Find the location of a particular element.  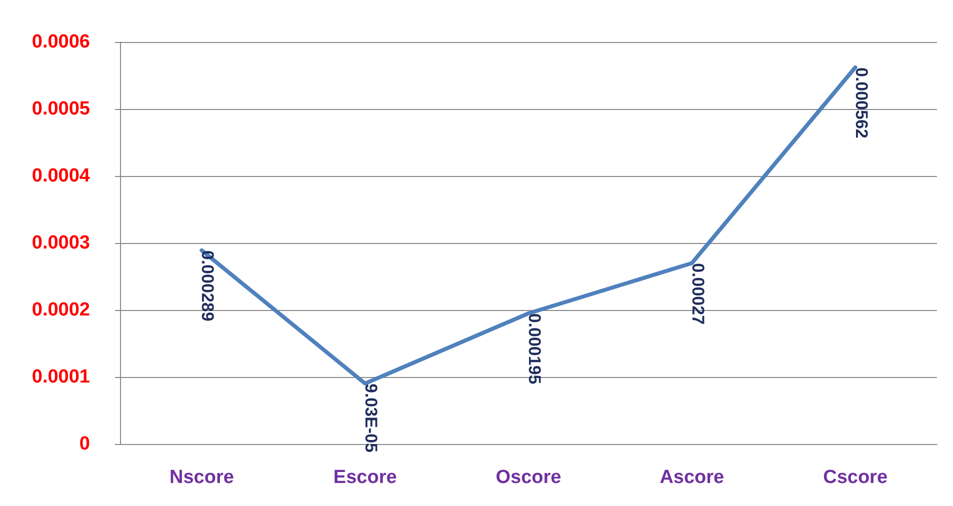

y-tick-label: 0.0006 is located at coordinates (61, 42).